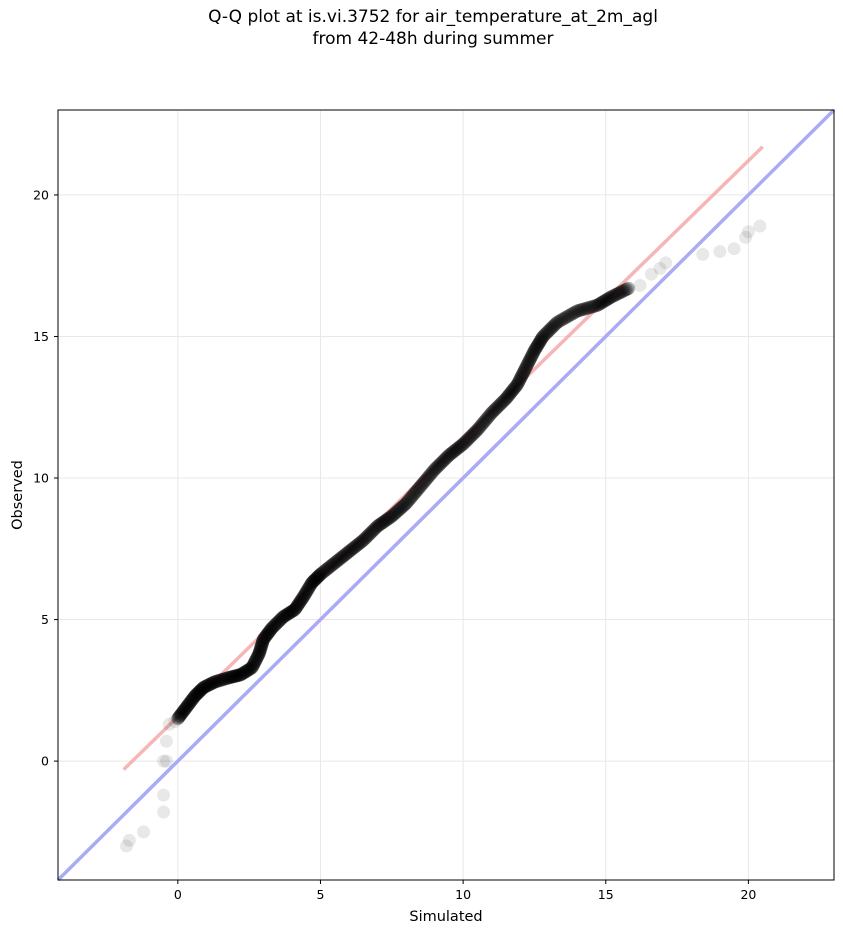  What do you see at coordinates (445, 917) in the screenshot?
I see `x-axis-label: Simulated` at bounding box center [445, 917].